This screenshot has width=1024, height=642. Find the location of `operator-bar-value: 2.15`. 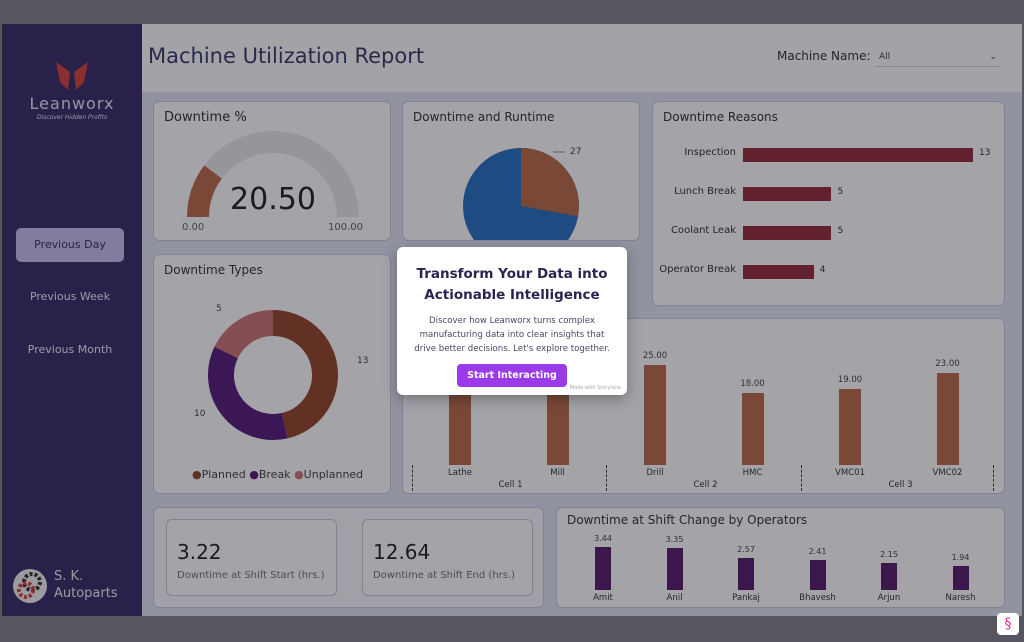

operator-bar-value: 2.15 is located at coordinates (889, 555).